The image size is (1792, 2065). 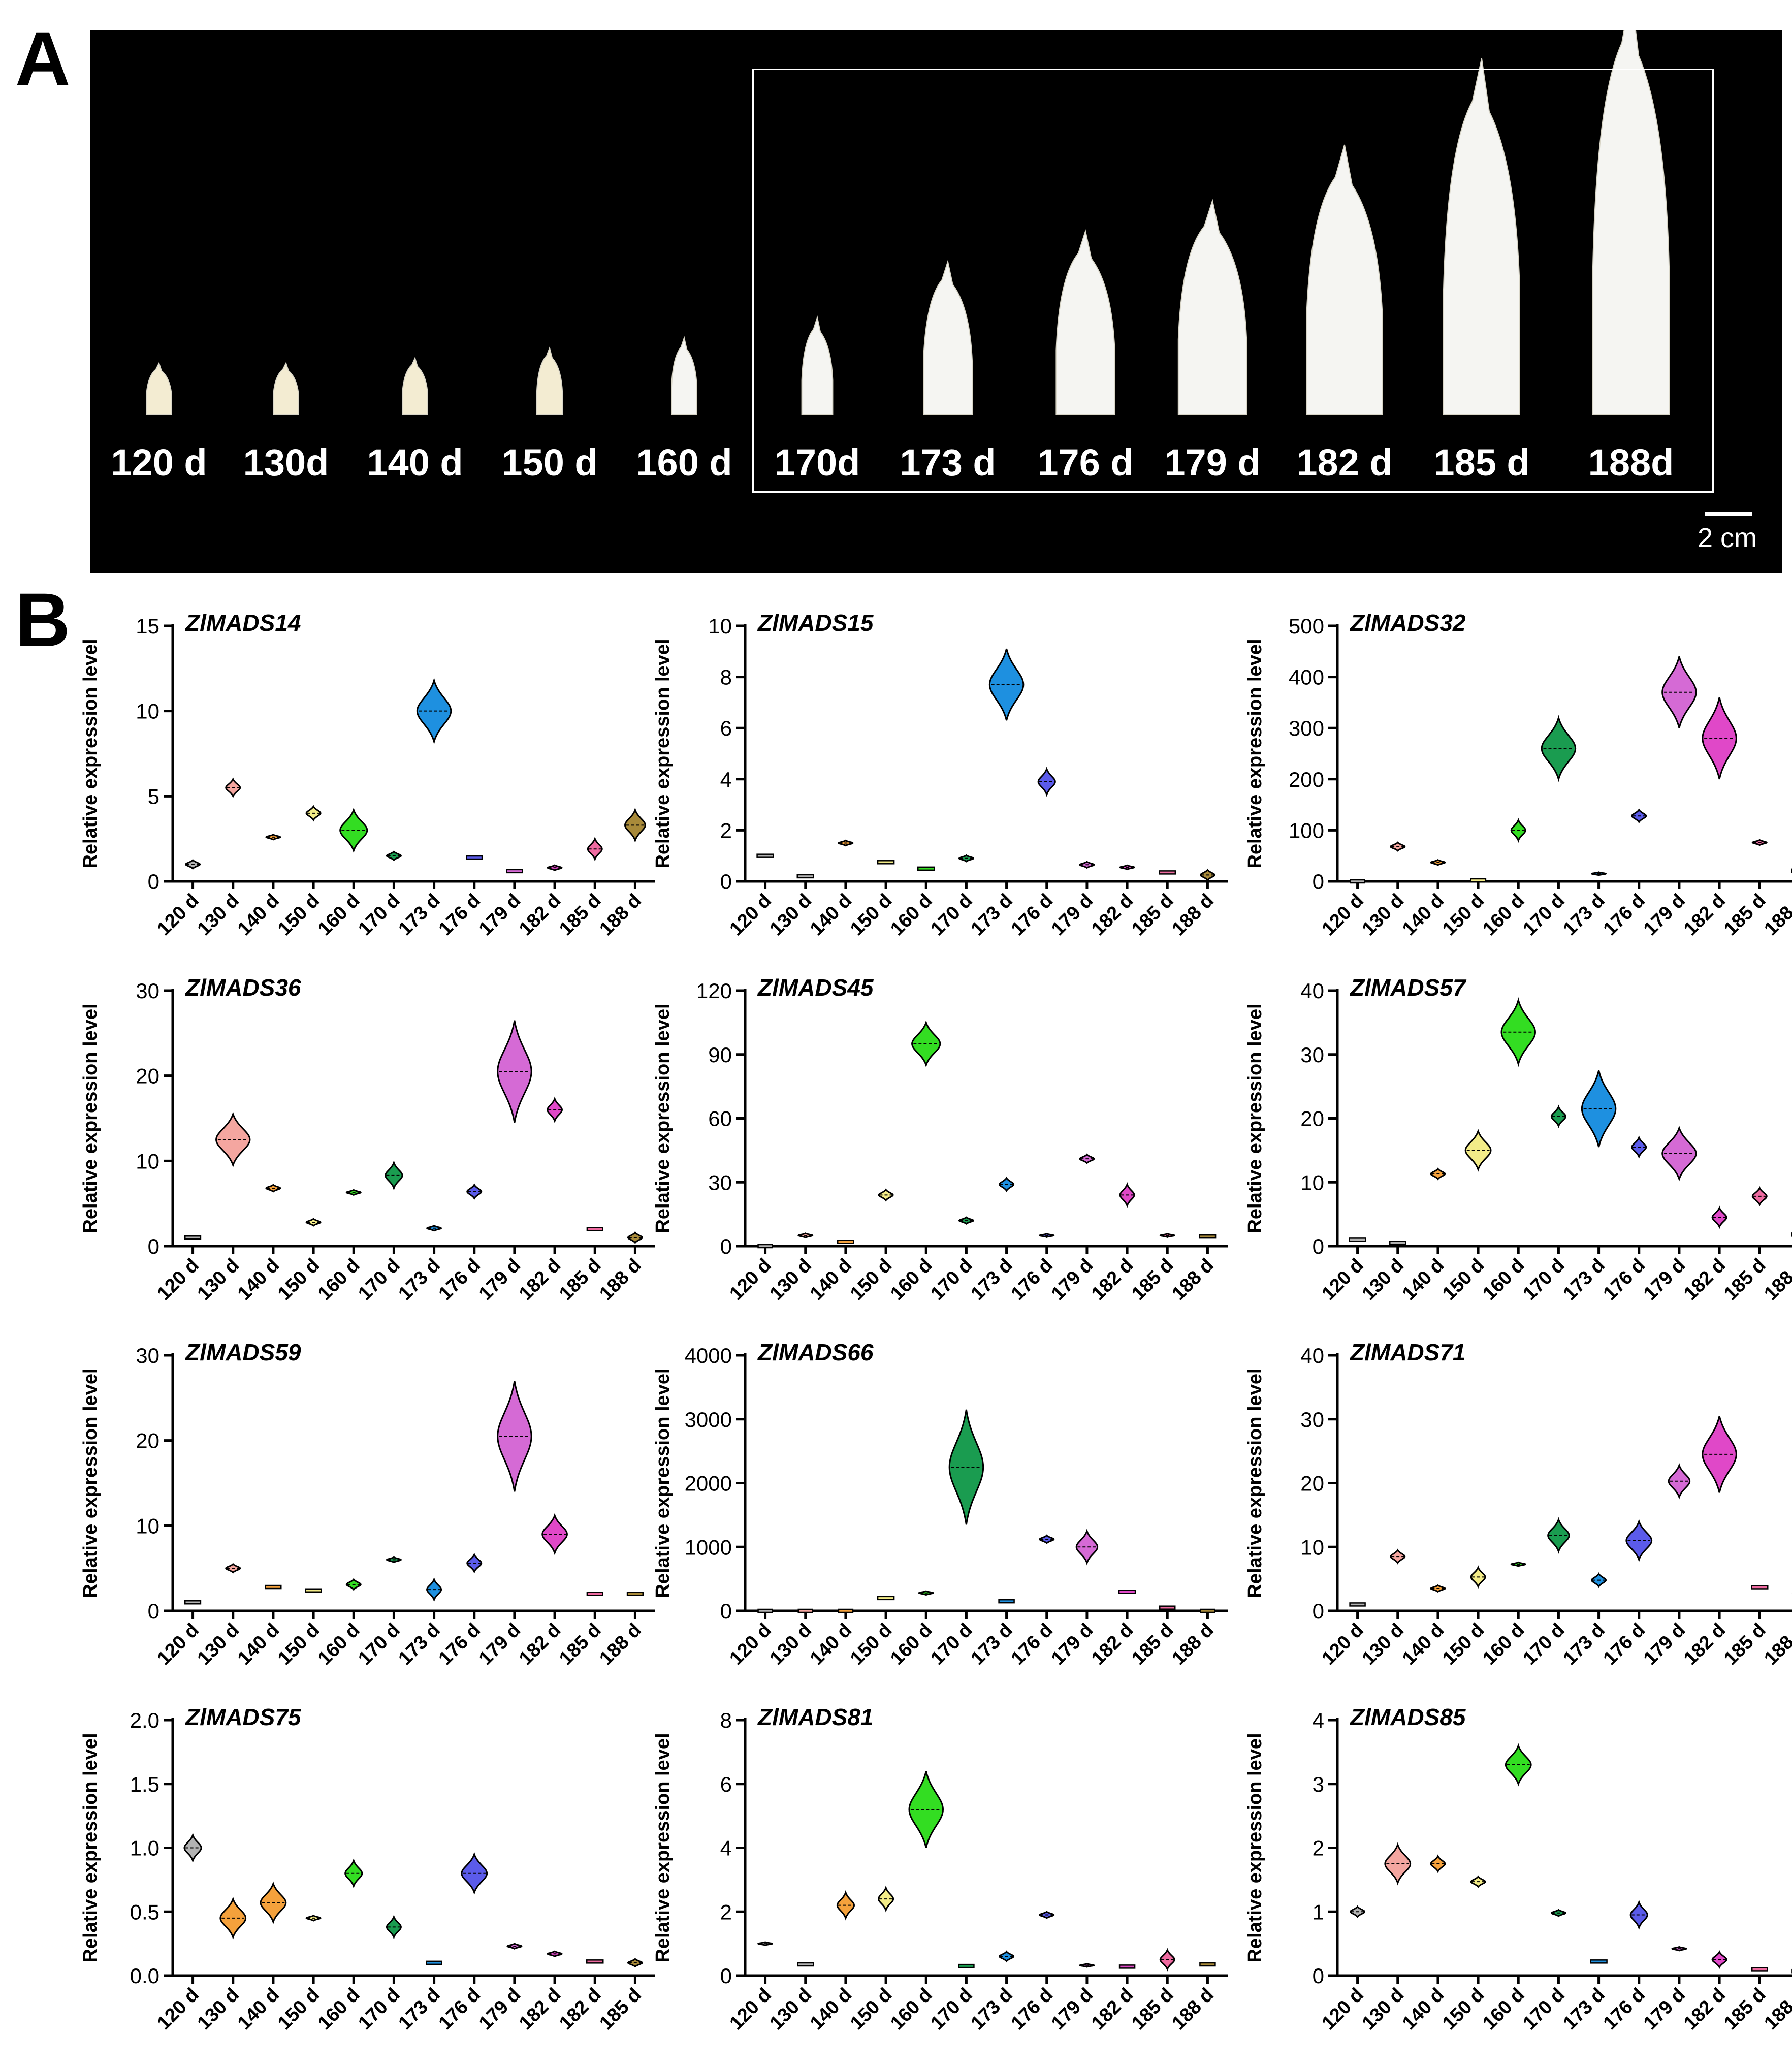 What do you see at coordinates (1312, 991) in the screenshot?
I see `y-tick-label: 40` at bounding box center [1312, 991].